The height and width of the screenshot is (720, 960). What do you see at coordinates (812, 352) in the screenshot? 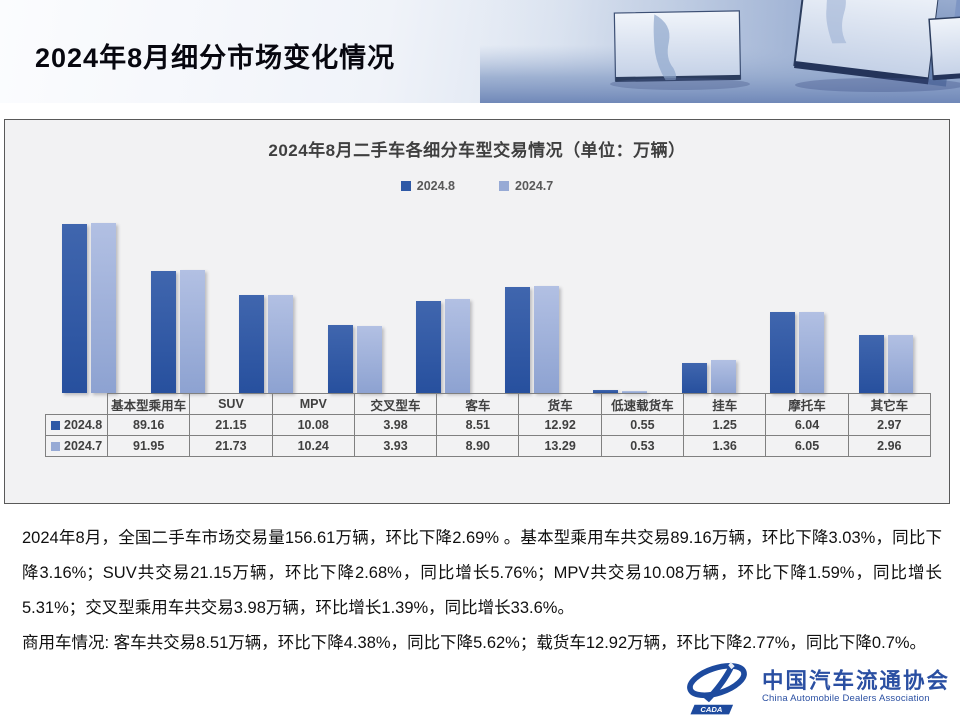
I see `bar-2024.7-摩托车` at bounding box center [812, 352].